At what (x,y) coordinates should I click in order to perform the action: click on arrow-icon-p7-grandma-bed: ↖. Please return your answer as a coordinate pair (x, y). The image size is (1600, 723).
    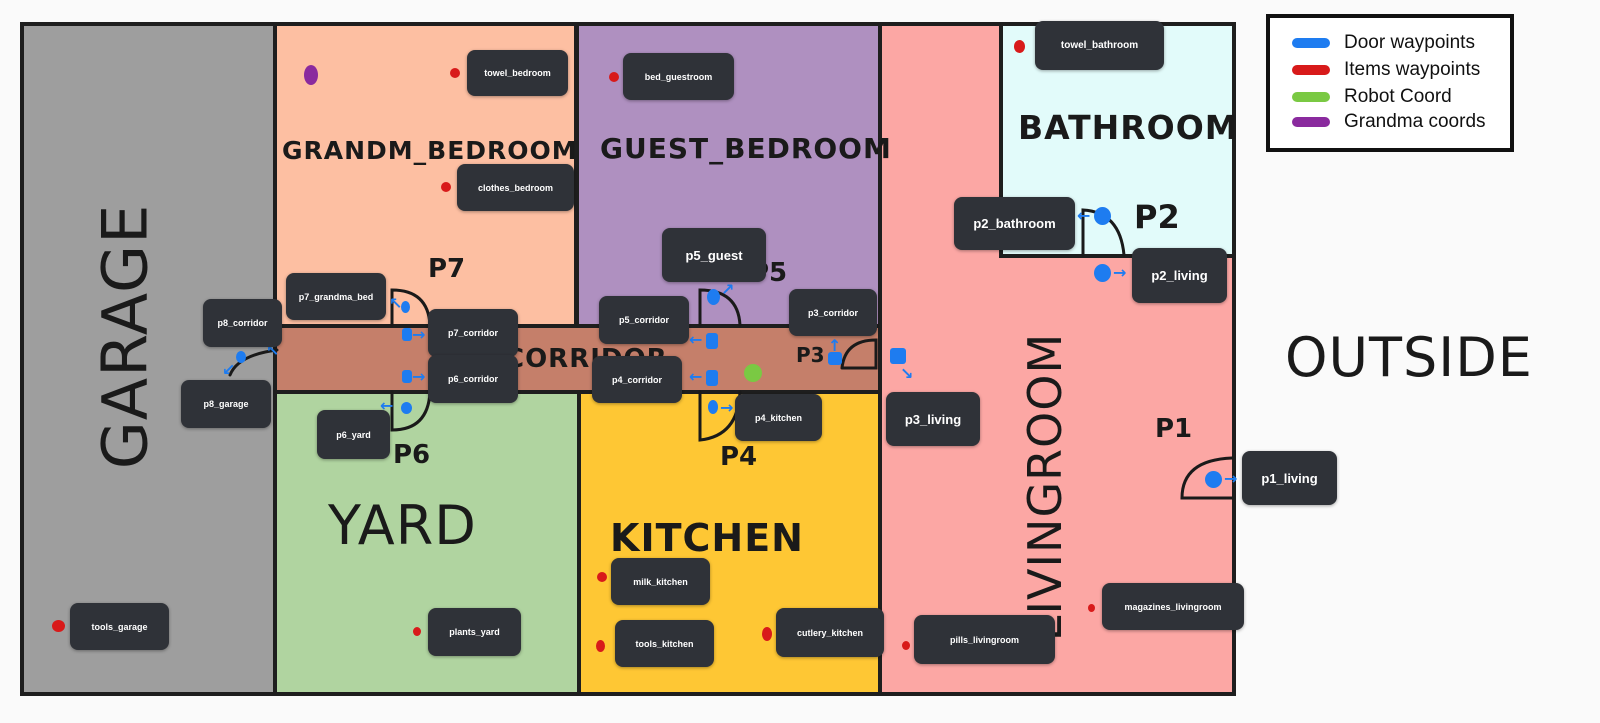
    Looking at the image, I should click on (396, 303).